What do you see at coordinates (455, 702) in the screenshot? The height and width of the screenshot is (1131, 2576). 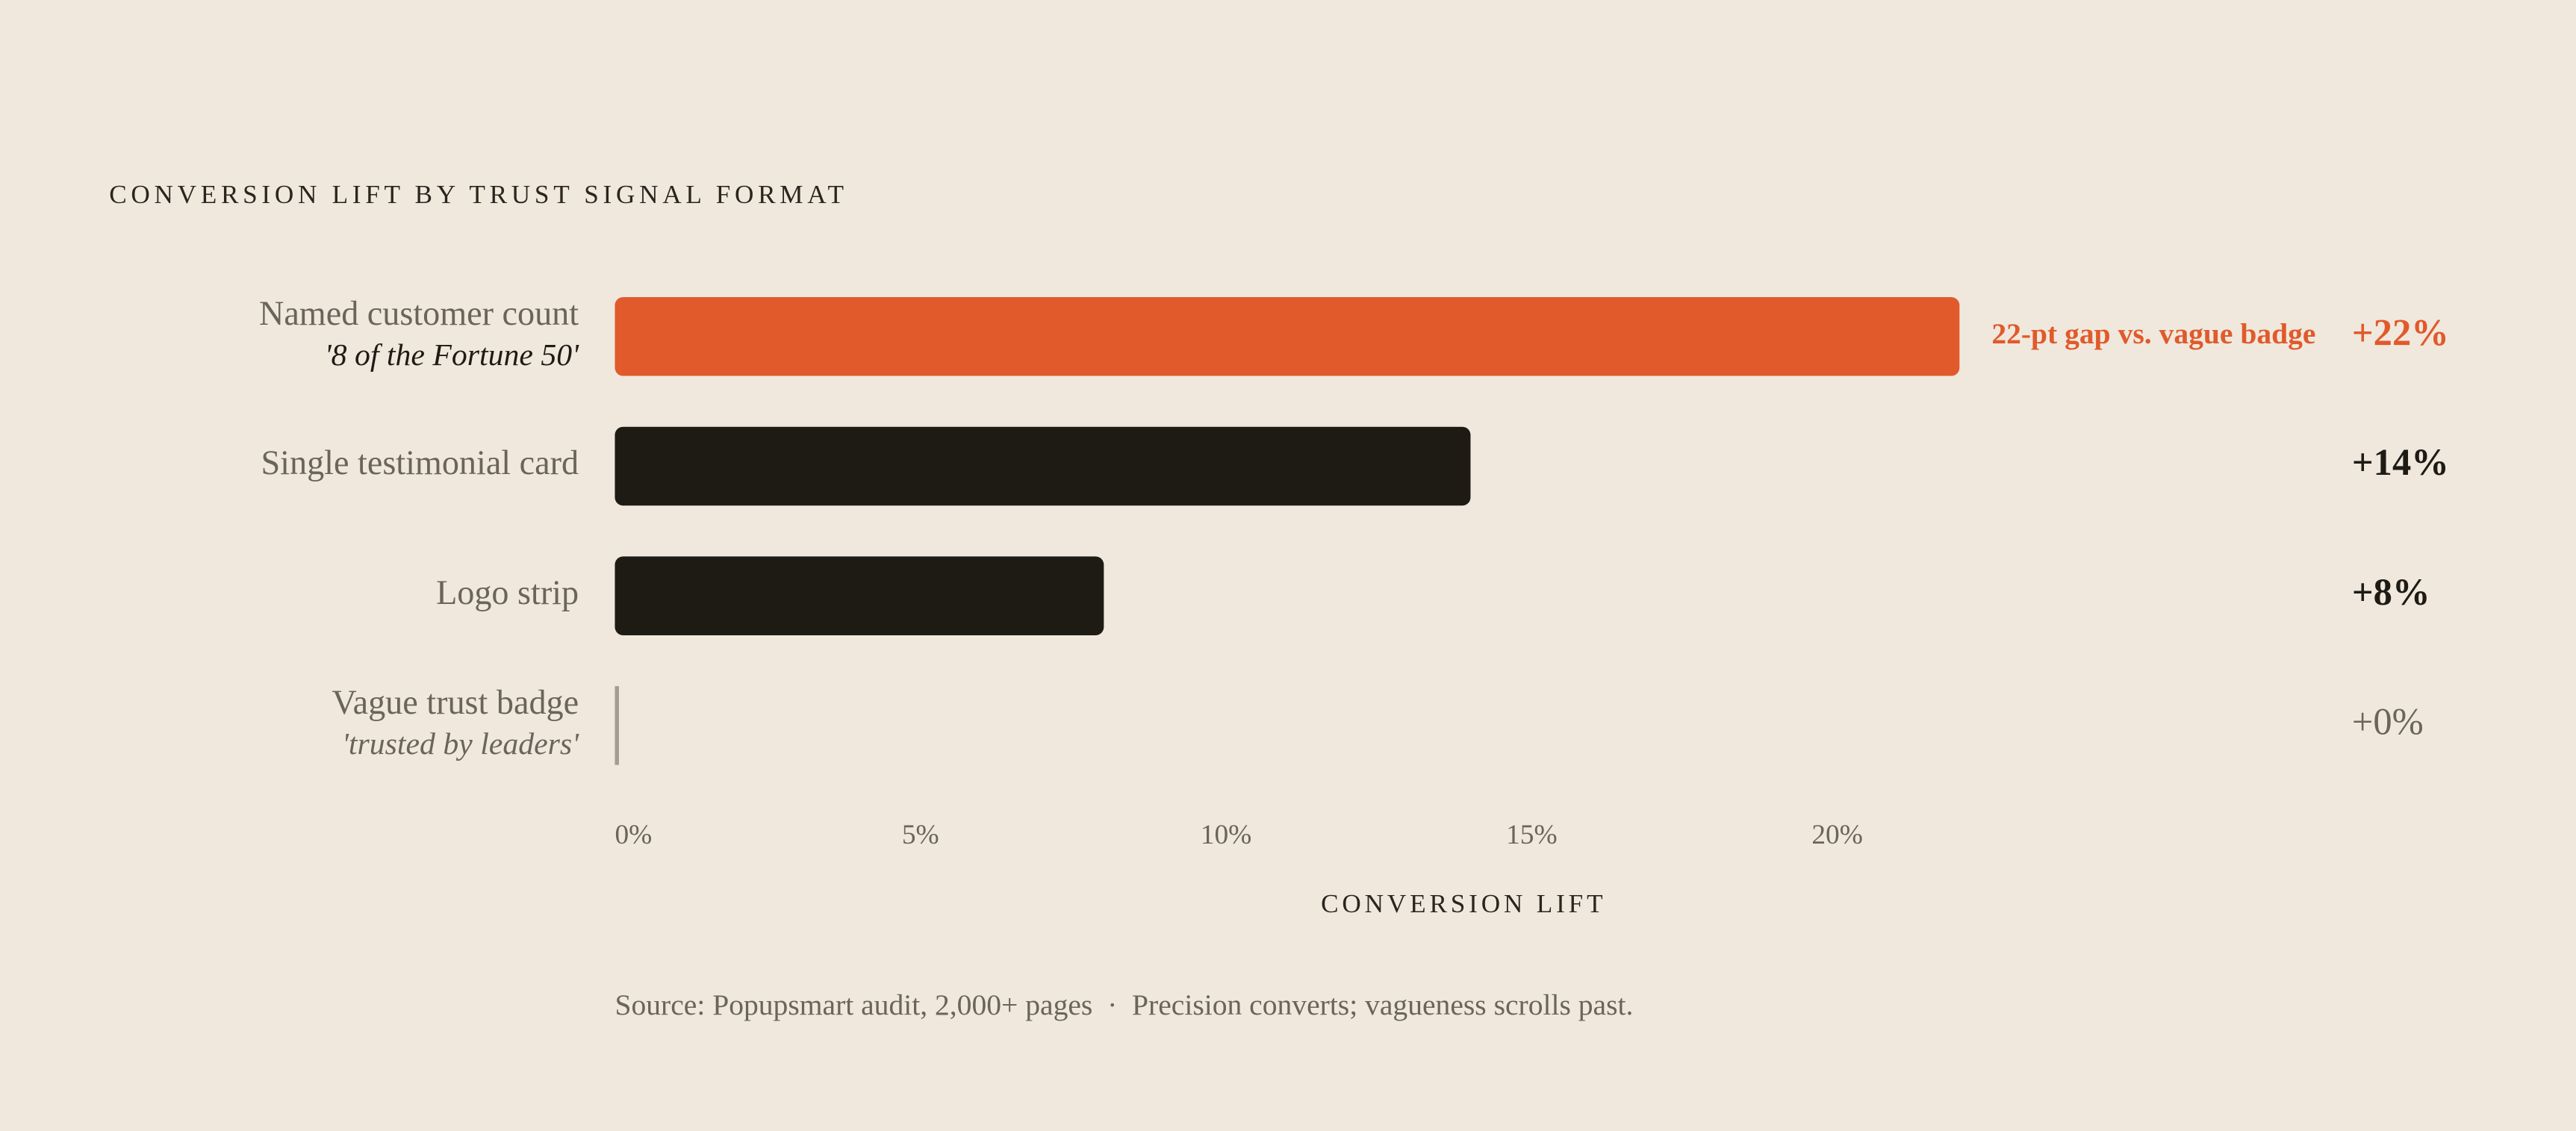 I see `category-label: Vague trust badge` at bounding box center [455, 702].